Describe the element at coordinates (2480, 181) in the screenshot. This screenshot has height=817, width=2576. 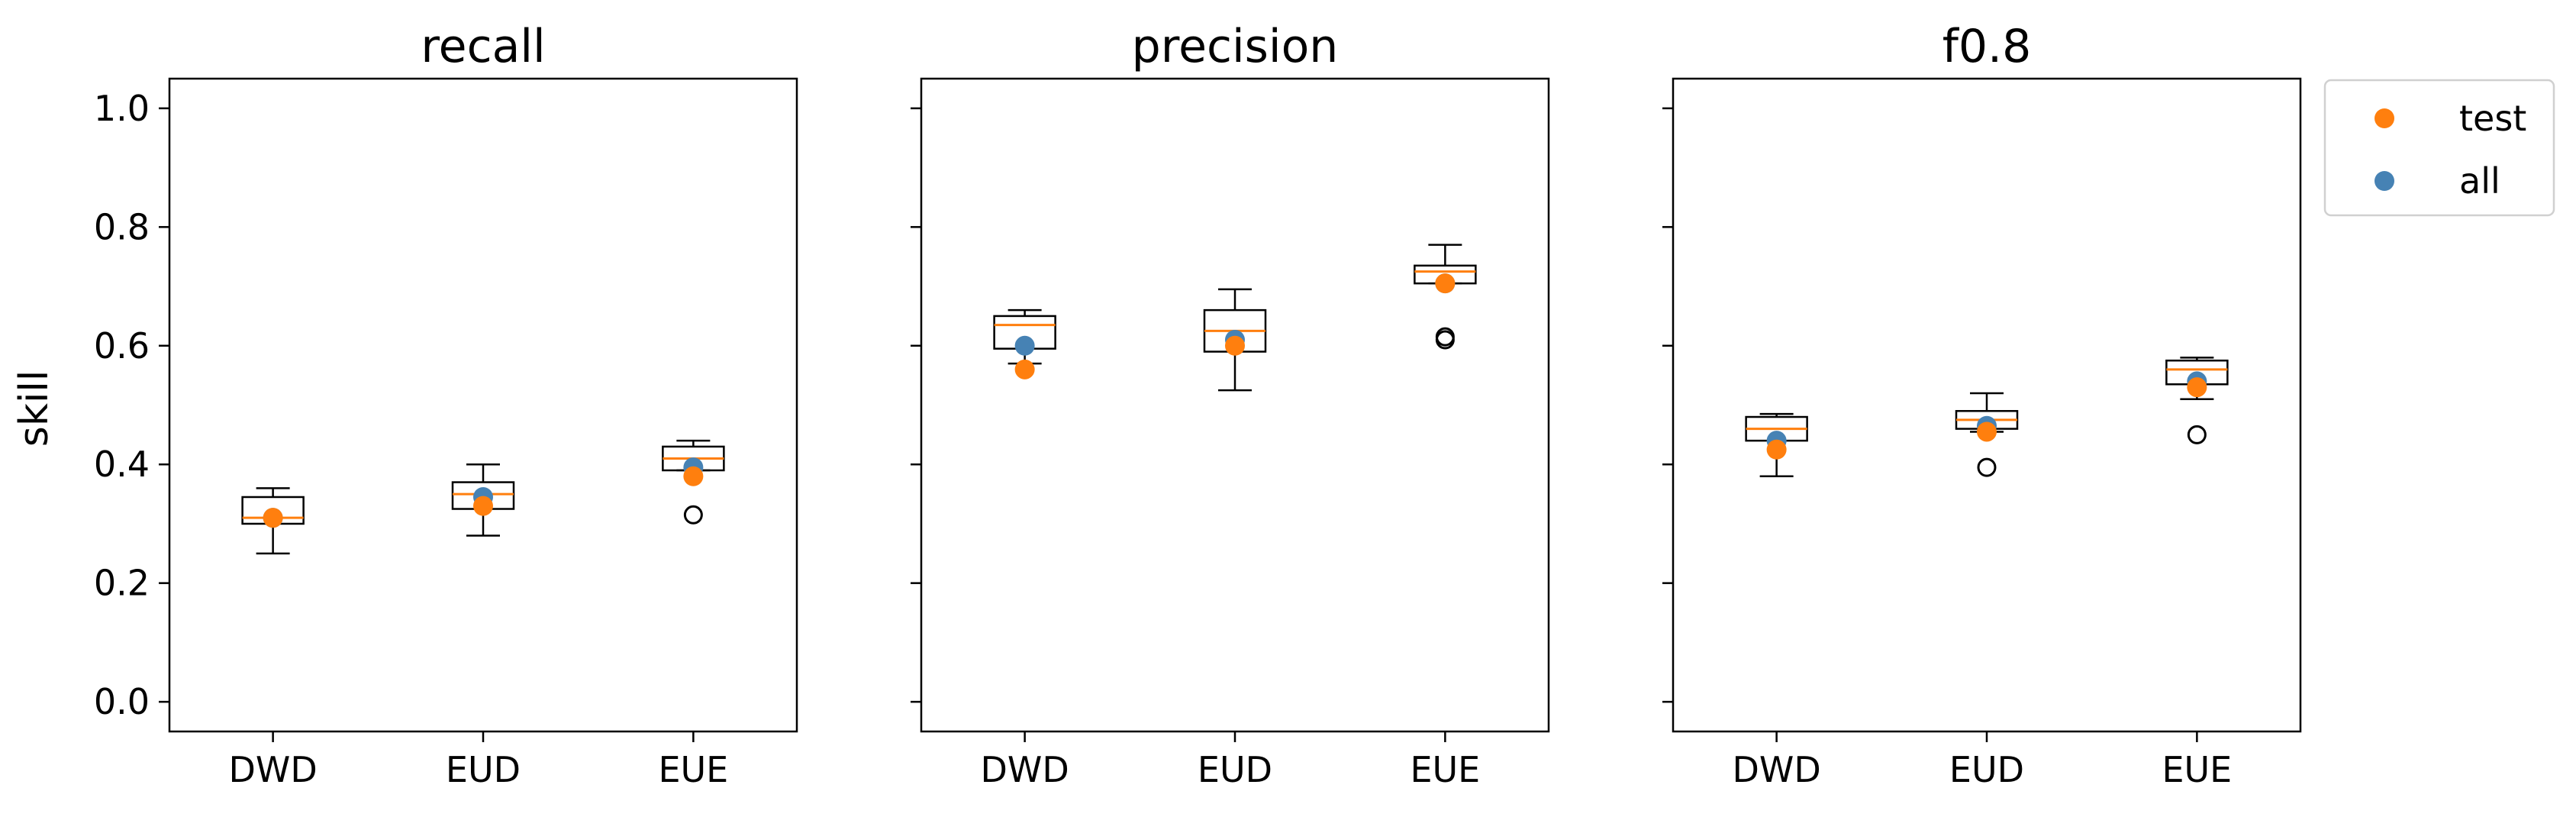
I see `legend-label: all` at that location.